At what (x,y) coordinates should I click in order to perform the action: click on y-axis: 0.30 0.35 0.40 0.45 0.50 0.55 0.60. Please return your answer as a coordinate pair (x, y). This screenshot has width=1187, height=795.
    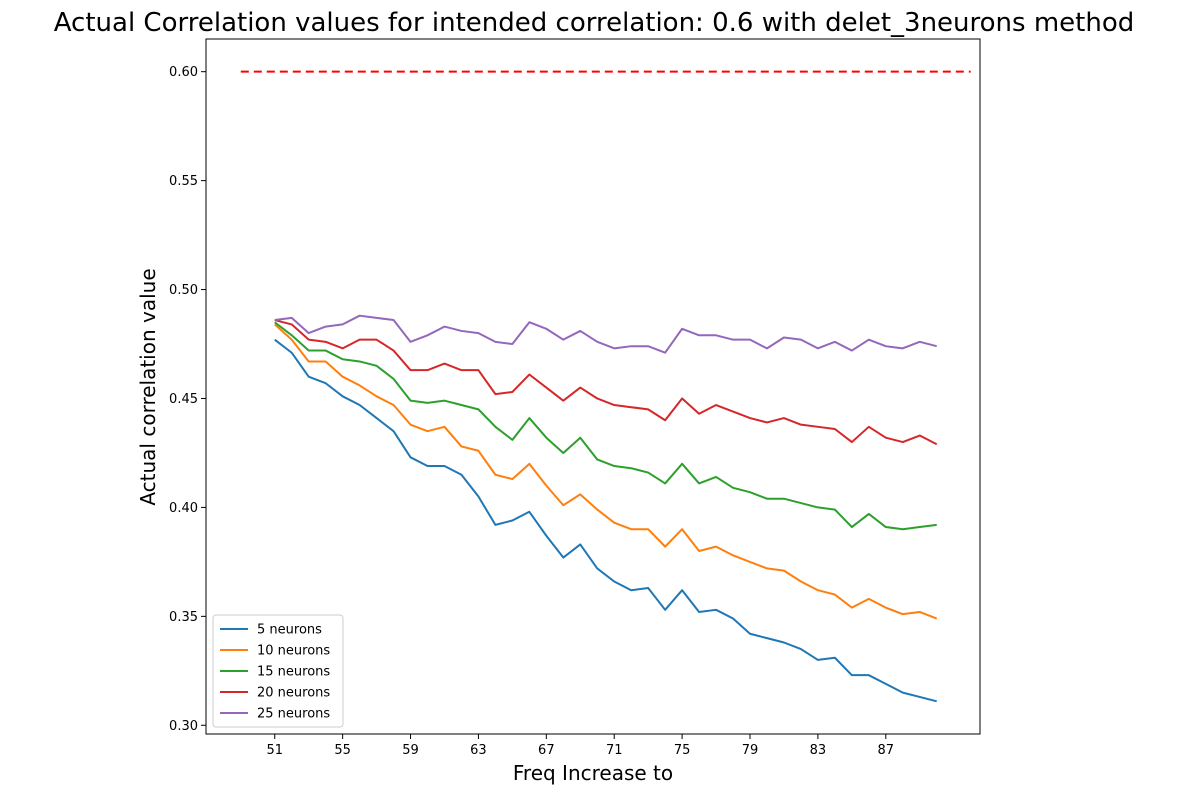
    Looking at the image, I should click on (187, 399).